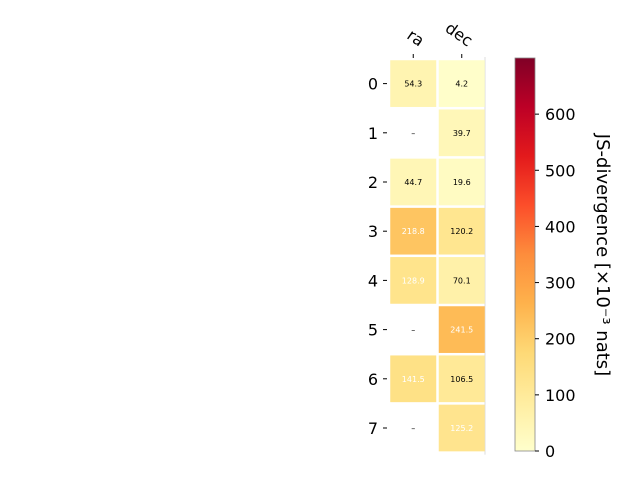  What do you see at coordinates (416, 37) in the screenshot?
I see `column-label: ra` at bounding box center [416, 37].